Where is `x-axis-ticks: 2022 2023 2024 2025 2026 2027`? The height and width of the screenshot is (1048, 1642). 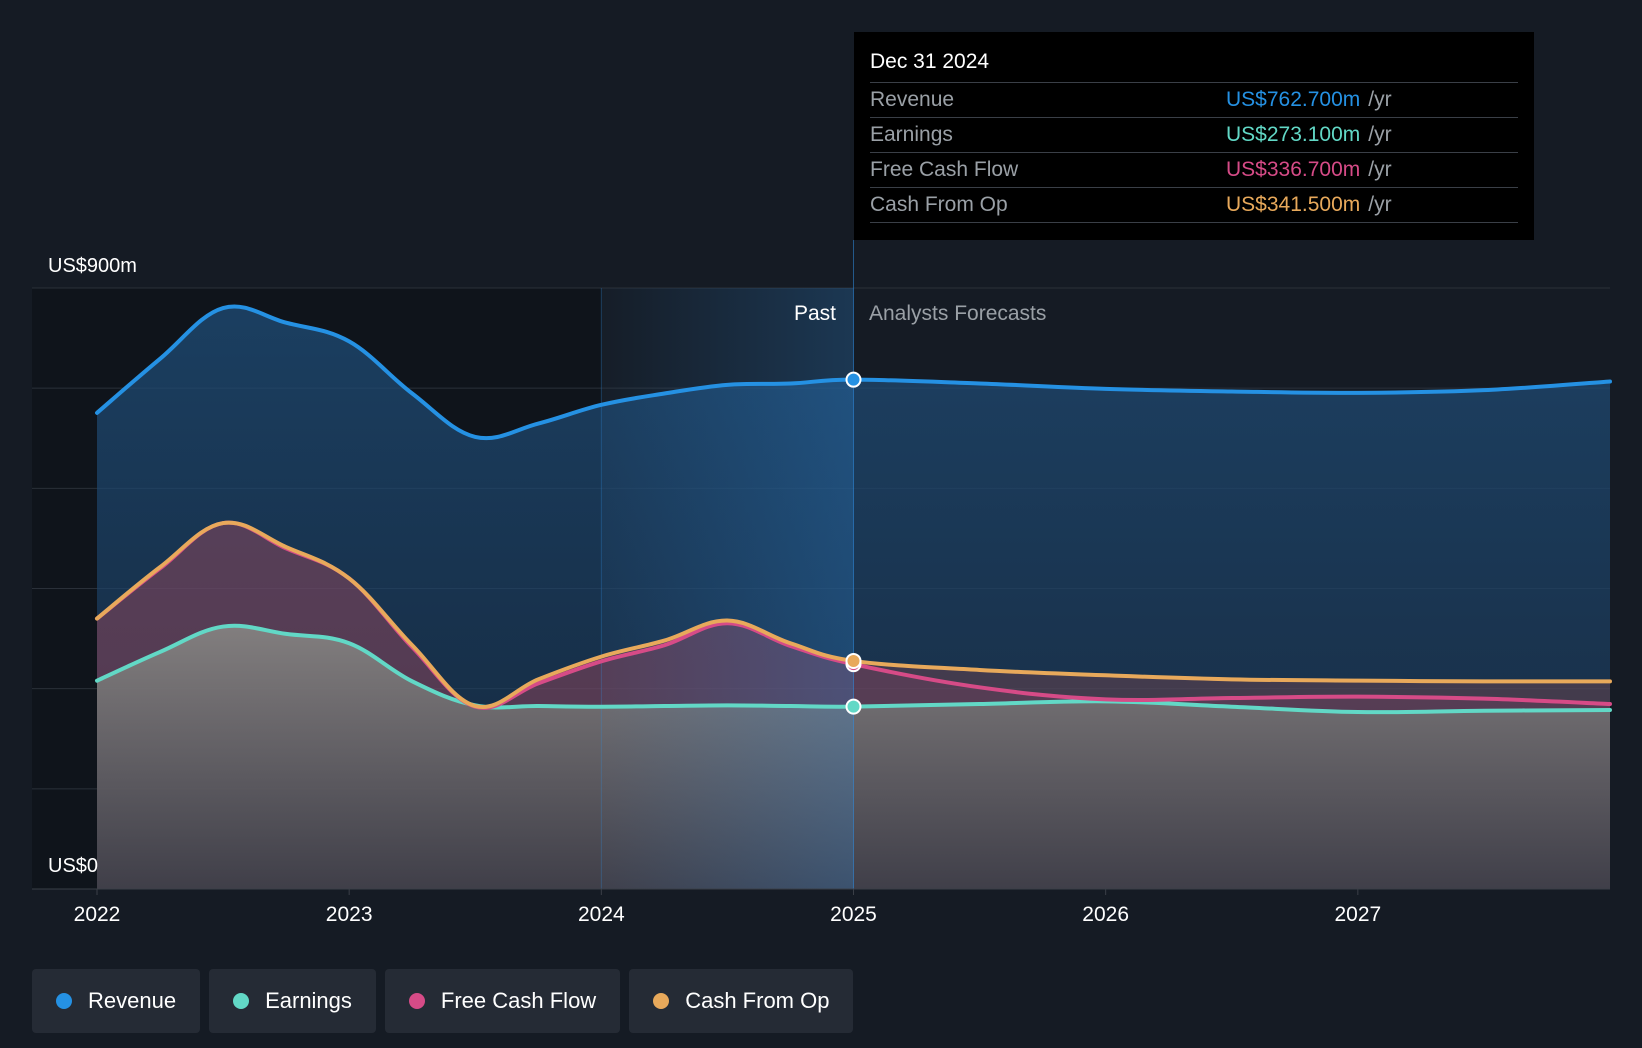 x-axis-ticks: 2022 2023 2024 2025 2026 2027 is located at coordinates (727, 907).